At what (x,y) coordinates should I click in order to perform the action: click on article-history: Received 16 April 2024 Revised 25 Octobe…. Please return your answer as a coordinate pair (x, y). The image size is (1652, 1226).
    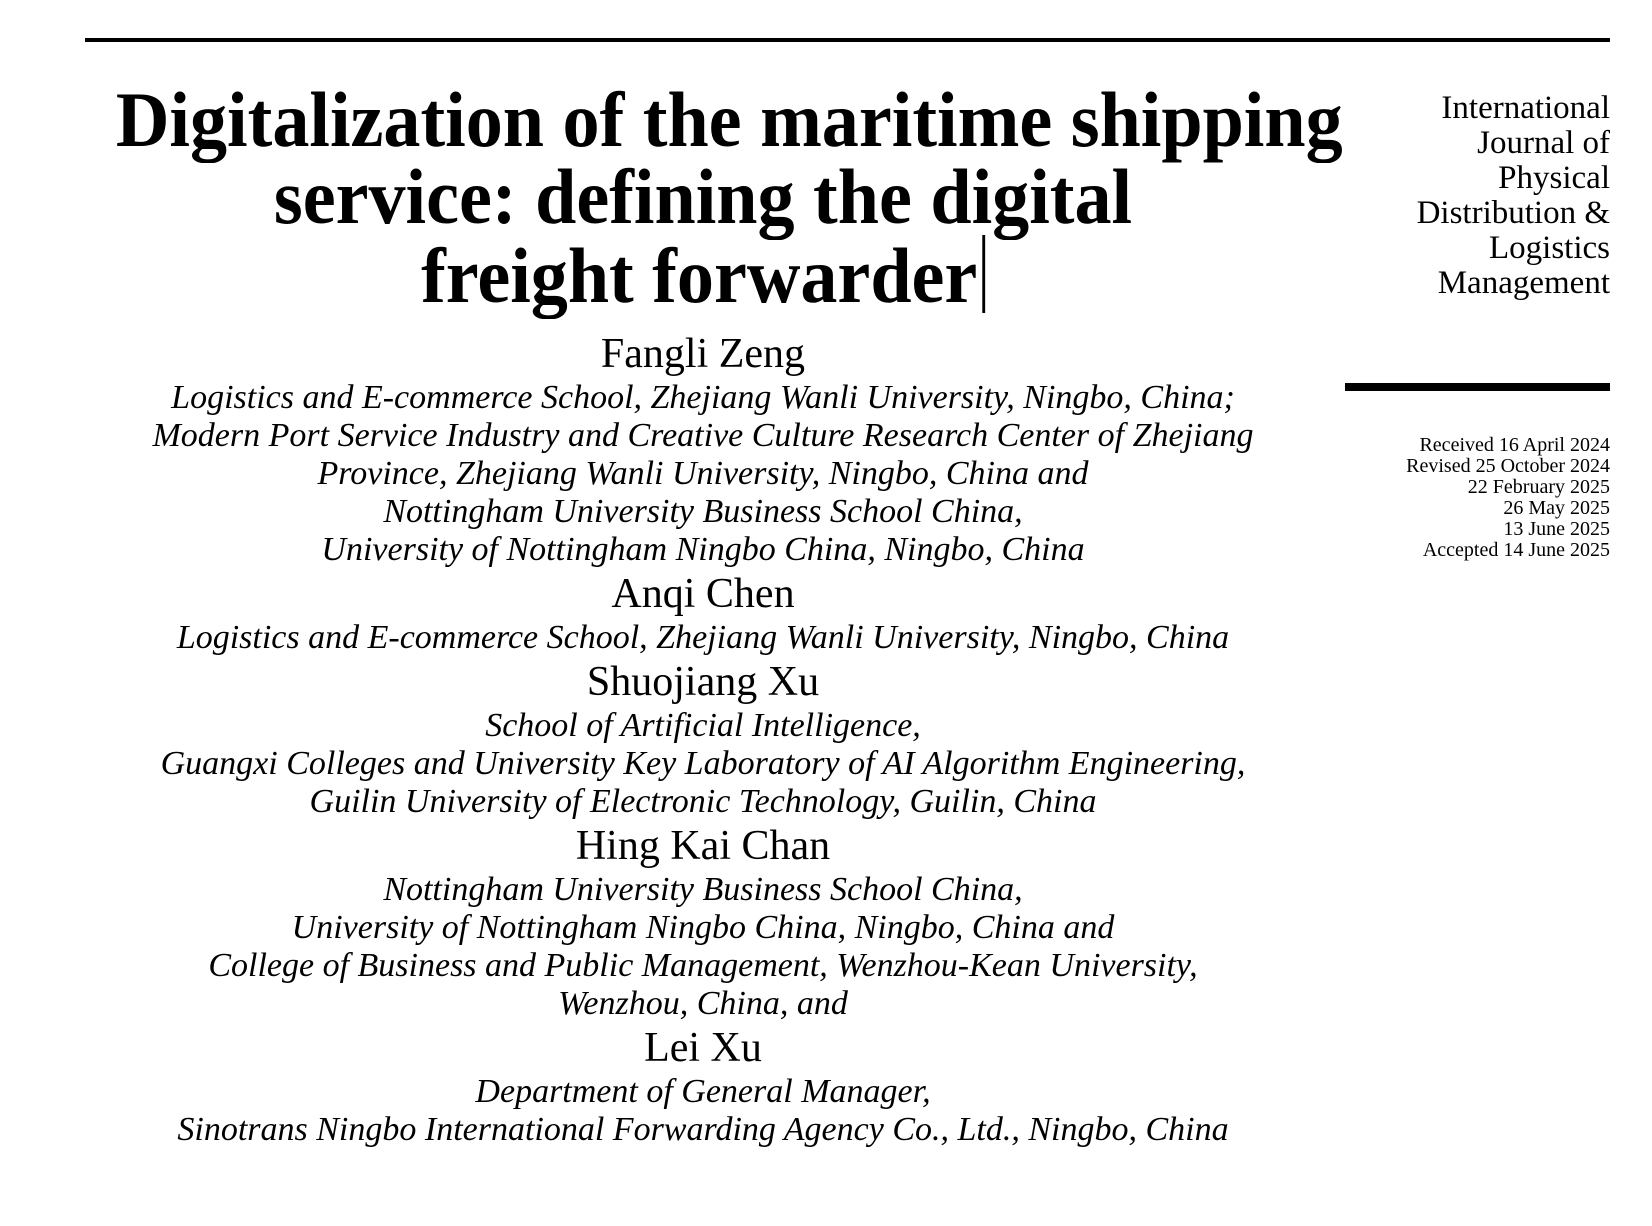
    Looking at the image, I should click on (1450, 498).